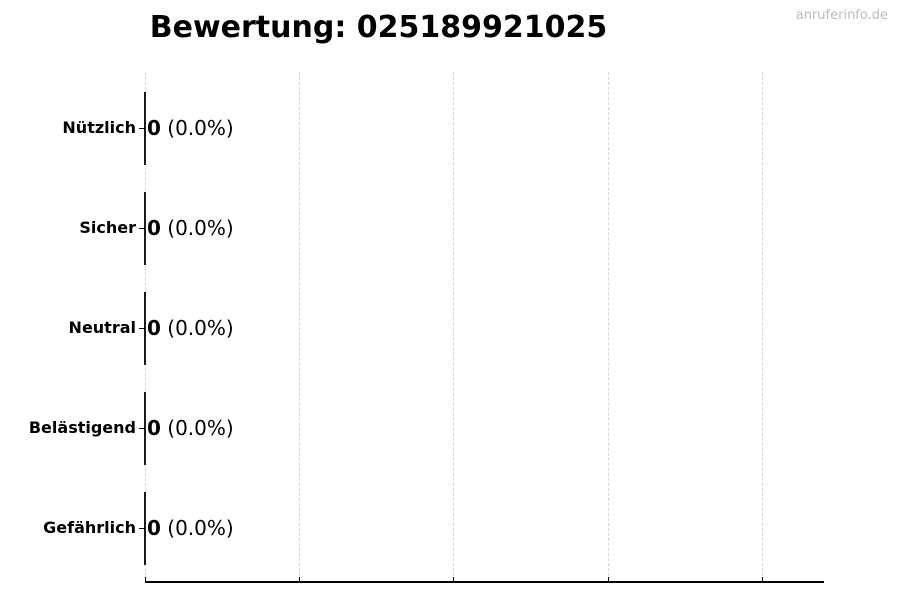 This screenshot has width=900, height=600. Describe the element at coordinates (142, 328) in the screenshot. I see `y-axis-tick-neutral` at that location.